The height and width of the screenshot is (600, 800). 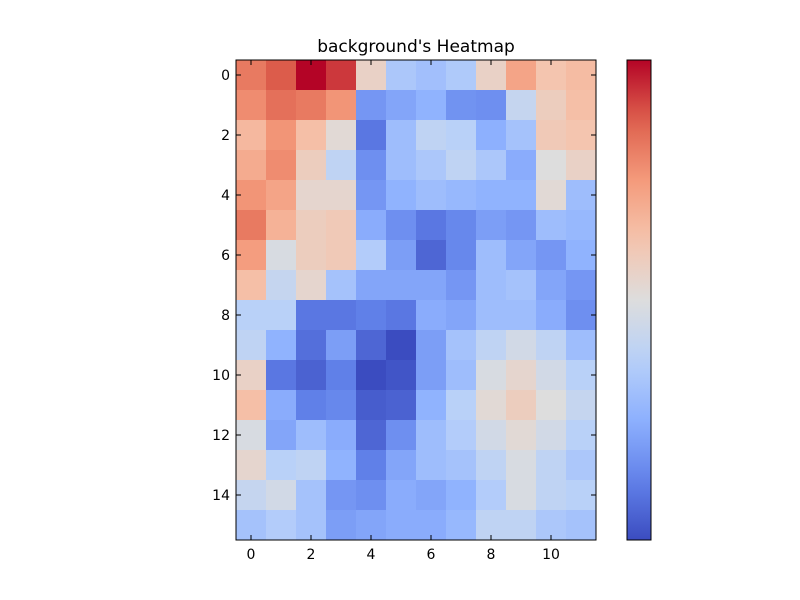 I want to click on y-tick-label: 14, so click(x=221, y=496).